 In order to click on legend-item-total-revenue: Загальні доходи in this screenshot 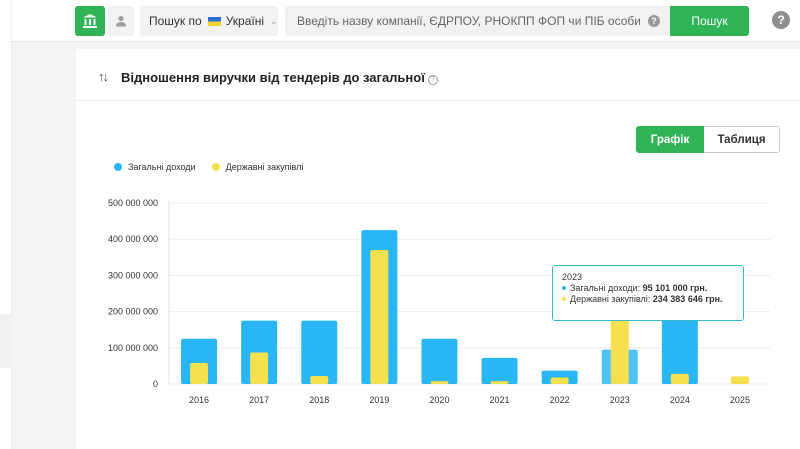, I will do `click(155, 167)`.